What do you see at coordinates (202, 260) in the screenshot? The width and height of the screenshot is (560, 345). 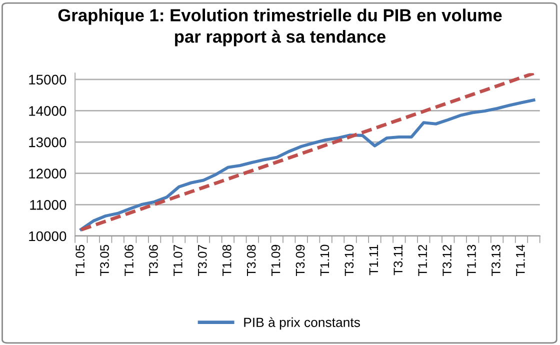 I see `x-tick-label: T3.07` at bounding box center [202, 260].